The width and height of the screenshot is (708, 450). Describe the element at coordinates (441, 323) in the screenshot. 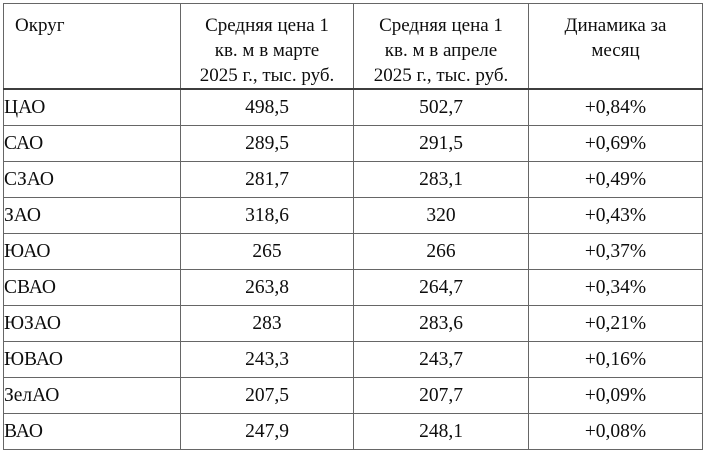

I see `cell-april-price: 283,6` at that location.